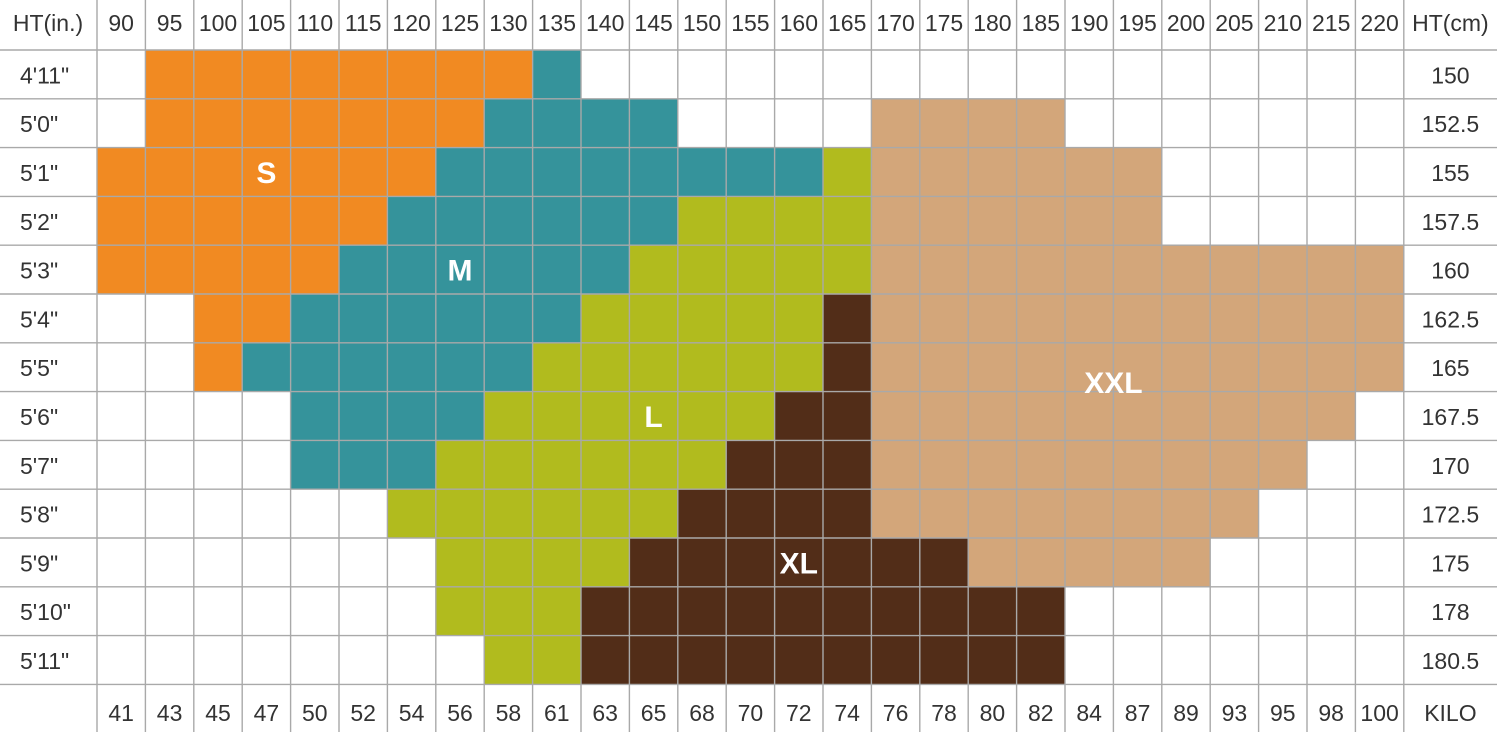 The height and width of the screenshot is (732, 1500). What do you see at coordinates (1450, 75) in the screenshot?
I see `tick-label-height-cm: 150` at bounding box center [1450, 75].